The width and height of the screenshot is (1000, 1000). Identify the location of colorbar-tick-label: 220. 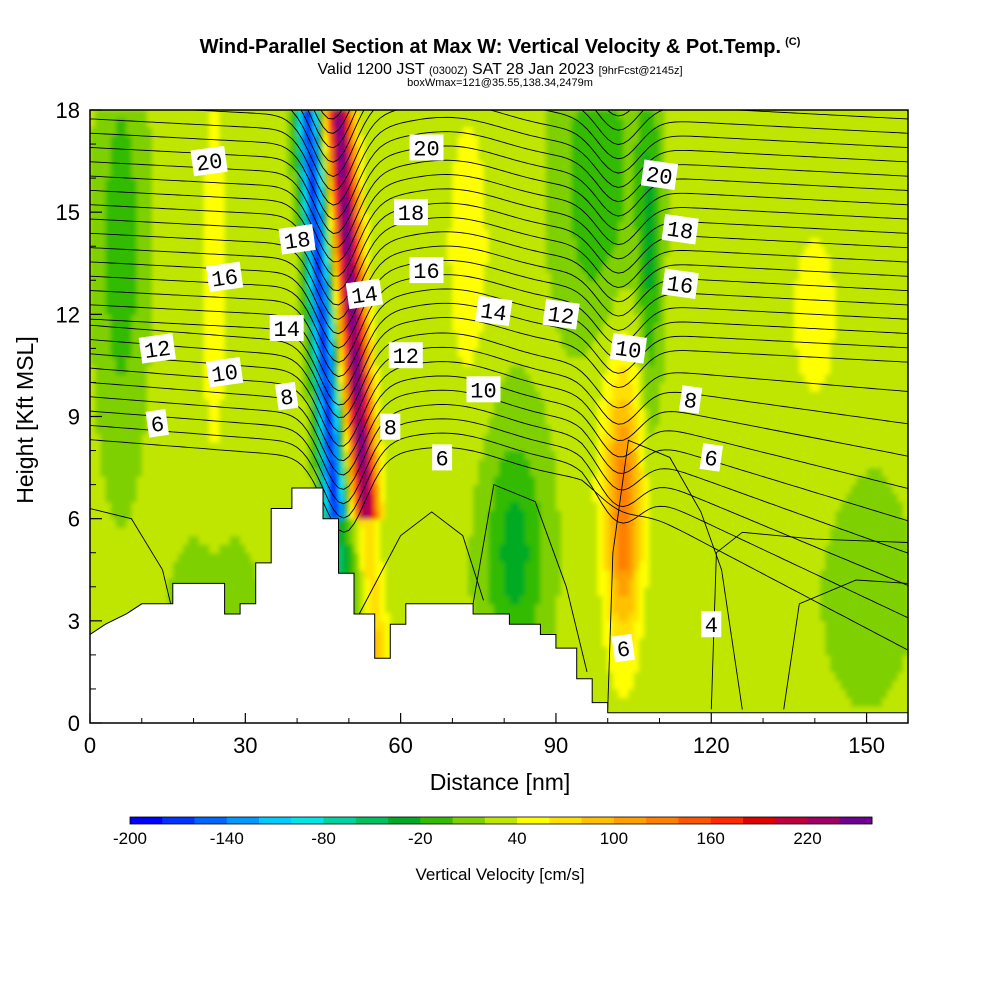
(807, 838).